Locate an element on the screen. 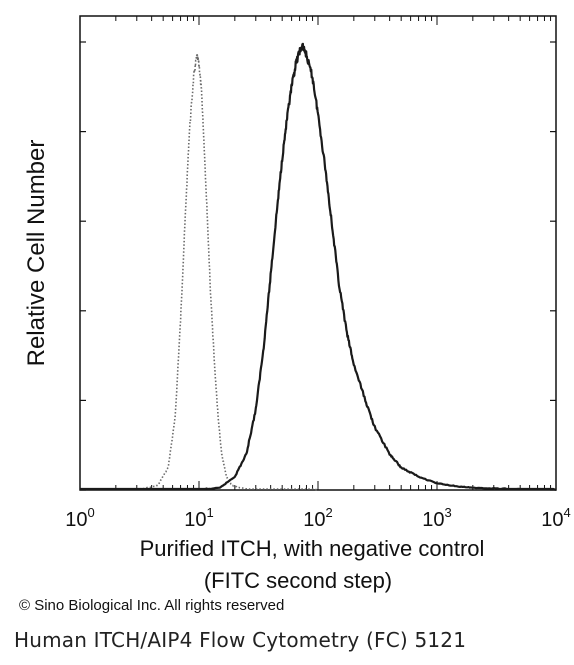 The height and width of the screenshot is (665, 574). x-axis-title-line2: (FITC second step) is located at coordinates (298, 580).